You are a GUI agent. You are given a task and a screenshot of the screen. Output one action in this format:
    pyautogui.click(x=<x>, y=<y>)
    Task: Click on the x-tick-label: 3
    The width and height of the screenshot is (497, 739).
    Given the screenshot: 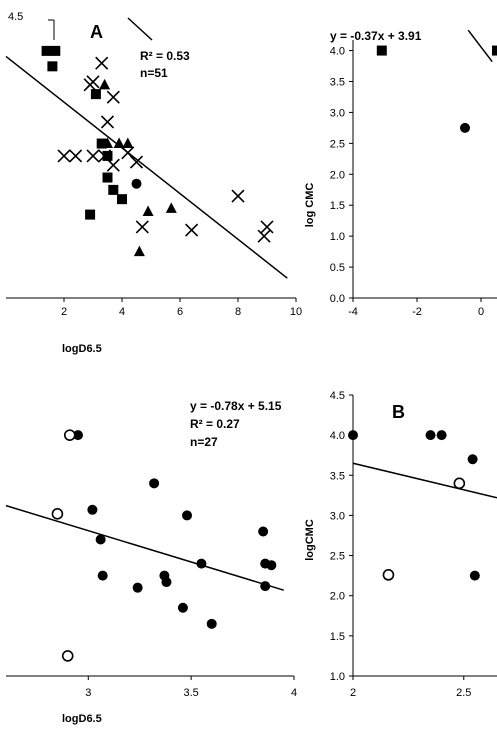 What is the action you would take?
    pyautogui.click(x=88, y=693)
    